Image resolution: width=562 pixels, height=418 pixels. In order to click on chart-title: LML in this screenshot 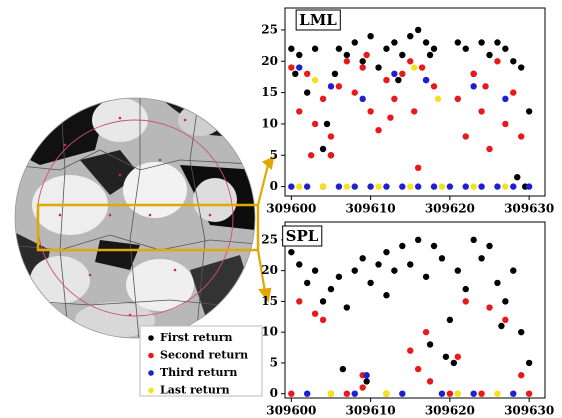, I will do `click(318, 20)`.